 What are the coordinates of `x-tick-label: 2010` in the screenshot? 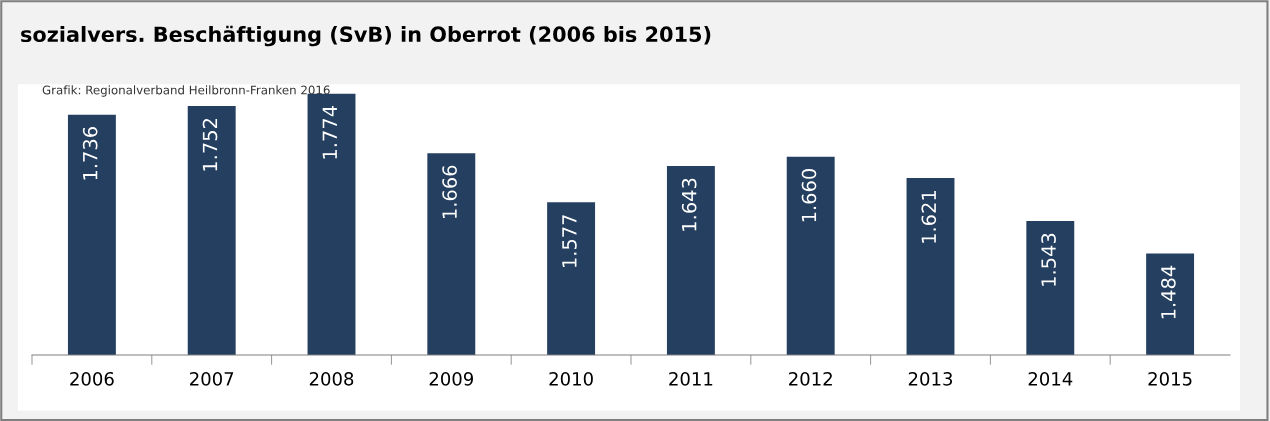 It's located at (571, 378).